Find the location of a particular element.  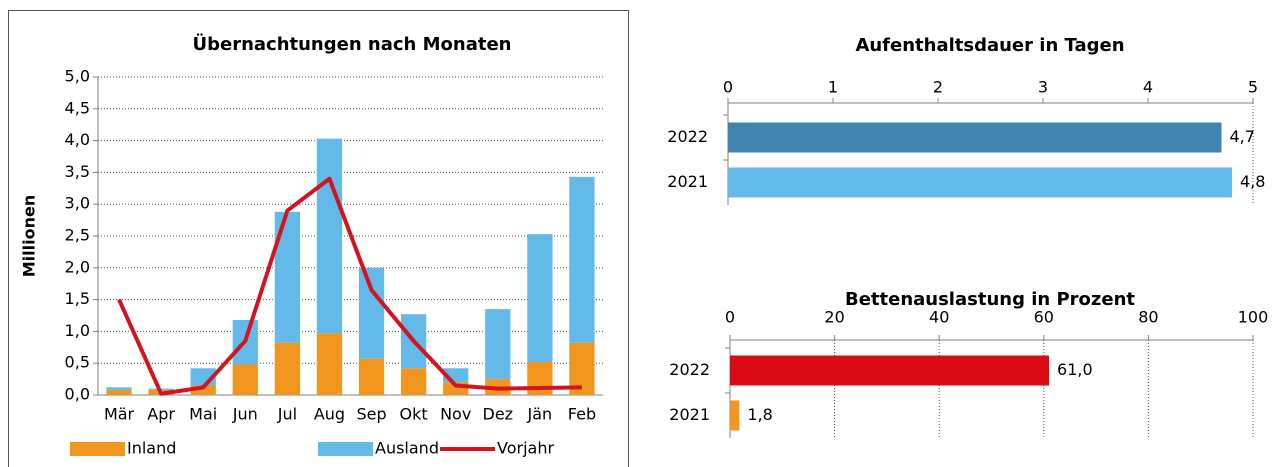

y-tick-label: 1,0 is located at coordinates (77, 330).